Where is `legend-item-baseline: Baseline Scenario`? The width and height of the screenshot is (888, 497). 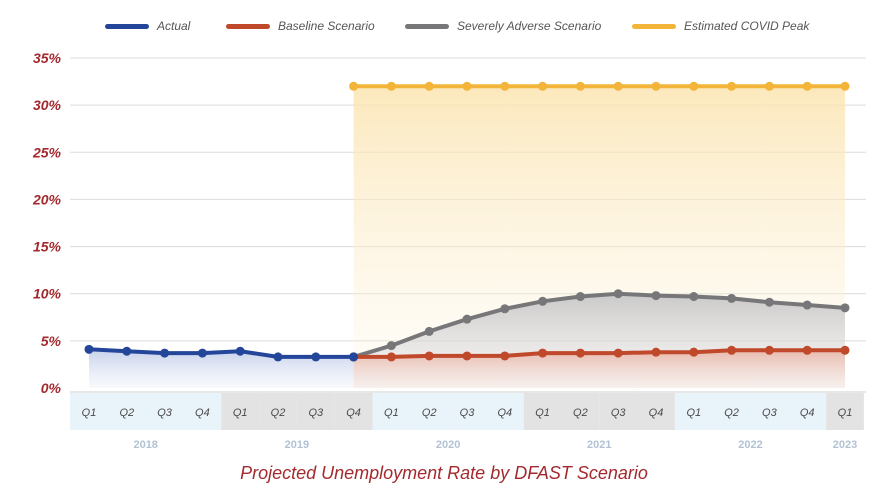 legend-item-baseline: Baseline Scenario is located at coordinates (300, 26).